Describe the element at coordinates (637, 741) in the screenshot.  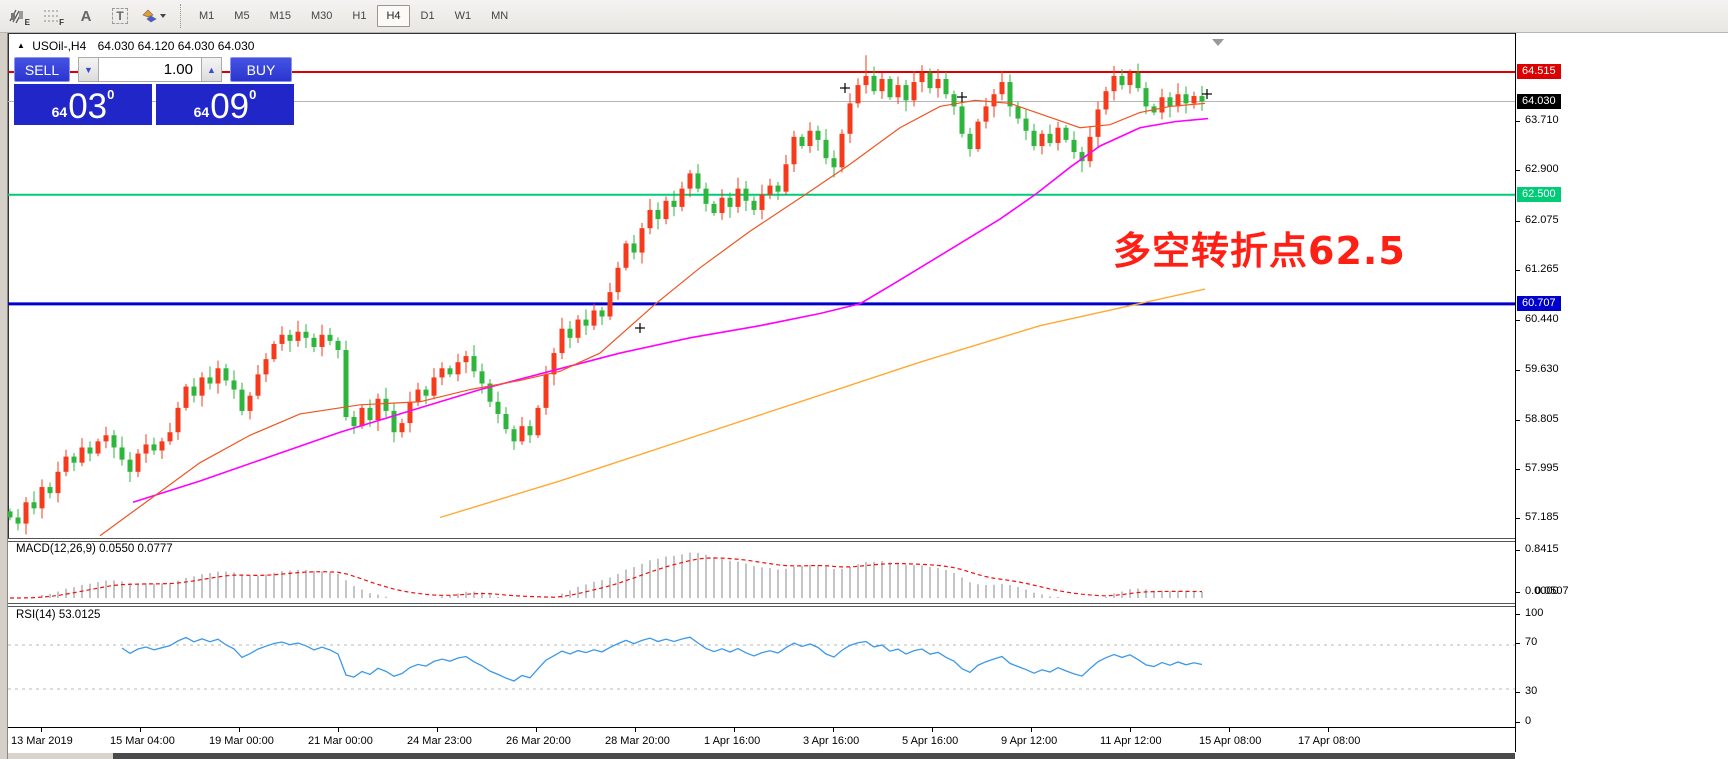
I see `time-axis-label: 28 Mar 20:00` at that location.